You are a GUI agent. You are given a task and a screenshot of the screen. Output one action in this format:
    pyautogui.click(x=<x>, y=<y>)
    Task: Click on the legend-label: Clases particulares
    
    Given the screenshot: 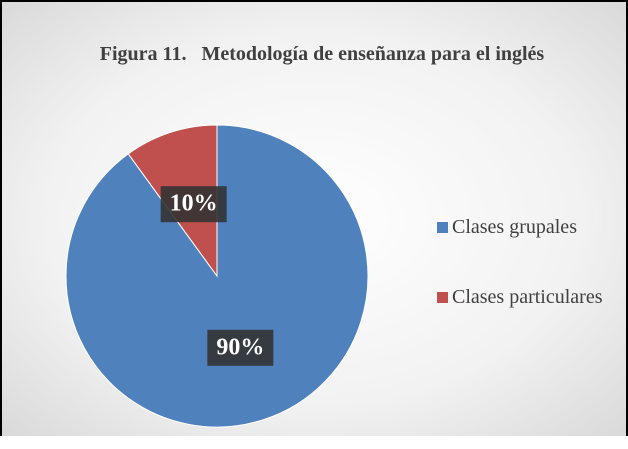 What is the action you would take?
    pyautogui.click(x=527, y=297)
    